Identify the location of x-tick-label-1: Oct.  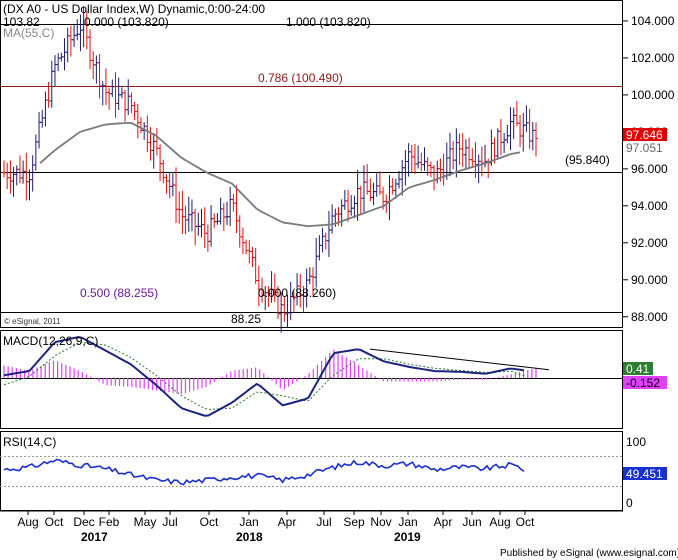
(54, 522).